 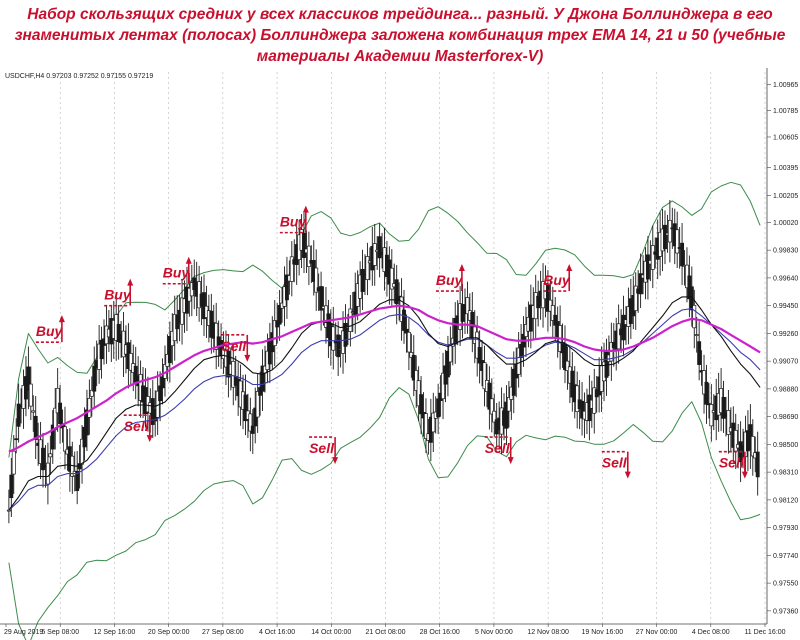 I want to click on y-tick-label: 0.97550, so click(x=785, y=584).